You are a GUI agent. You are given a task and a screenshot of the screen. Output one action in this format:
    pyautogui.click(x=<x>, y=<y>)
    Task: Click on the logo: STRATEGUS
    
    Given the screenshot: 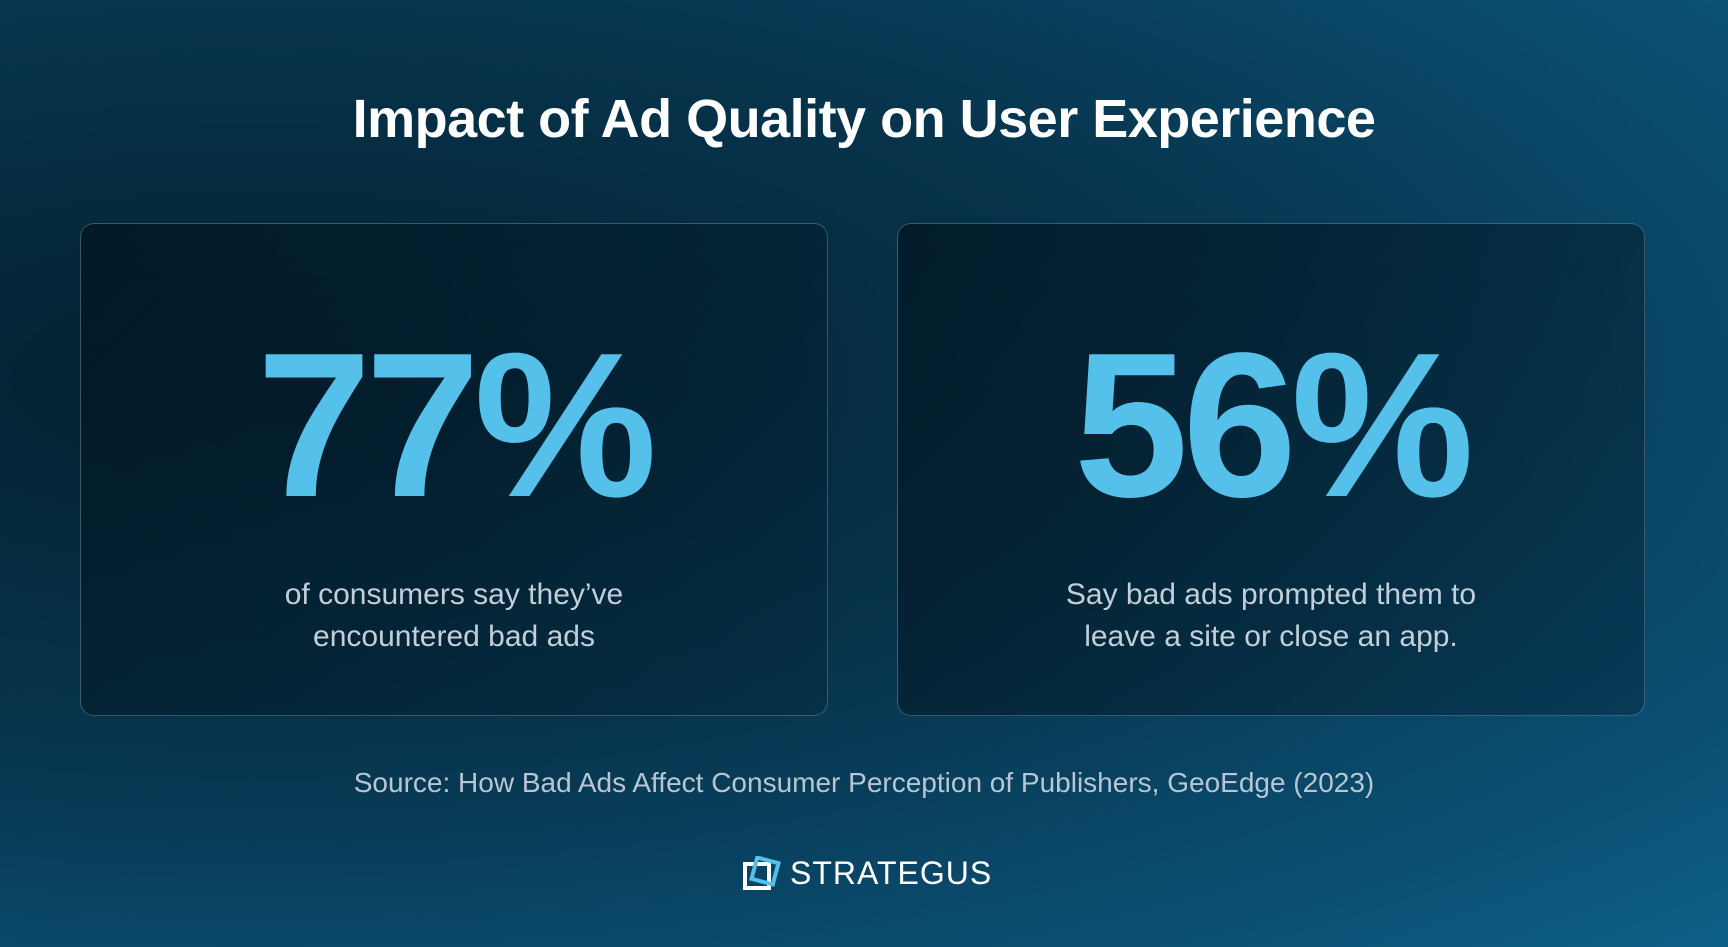 What is the action you would take?
    pyautogui.click(x=867, y=873)
    